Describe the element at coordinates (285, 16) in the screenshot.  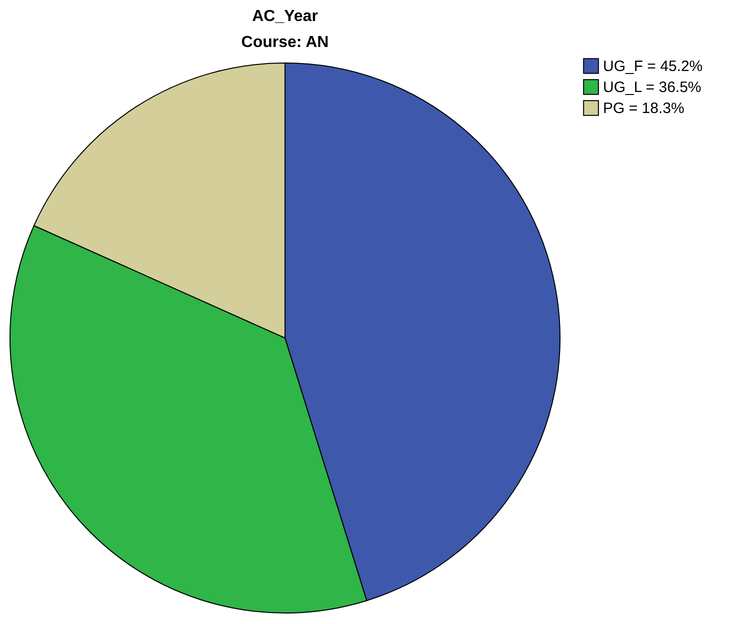
I see `chart-title: AC_Year` at that location.